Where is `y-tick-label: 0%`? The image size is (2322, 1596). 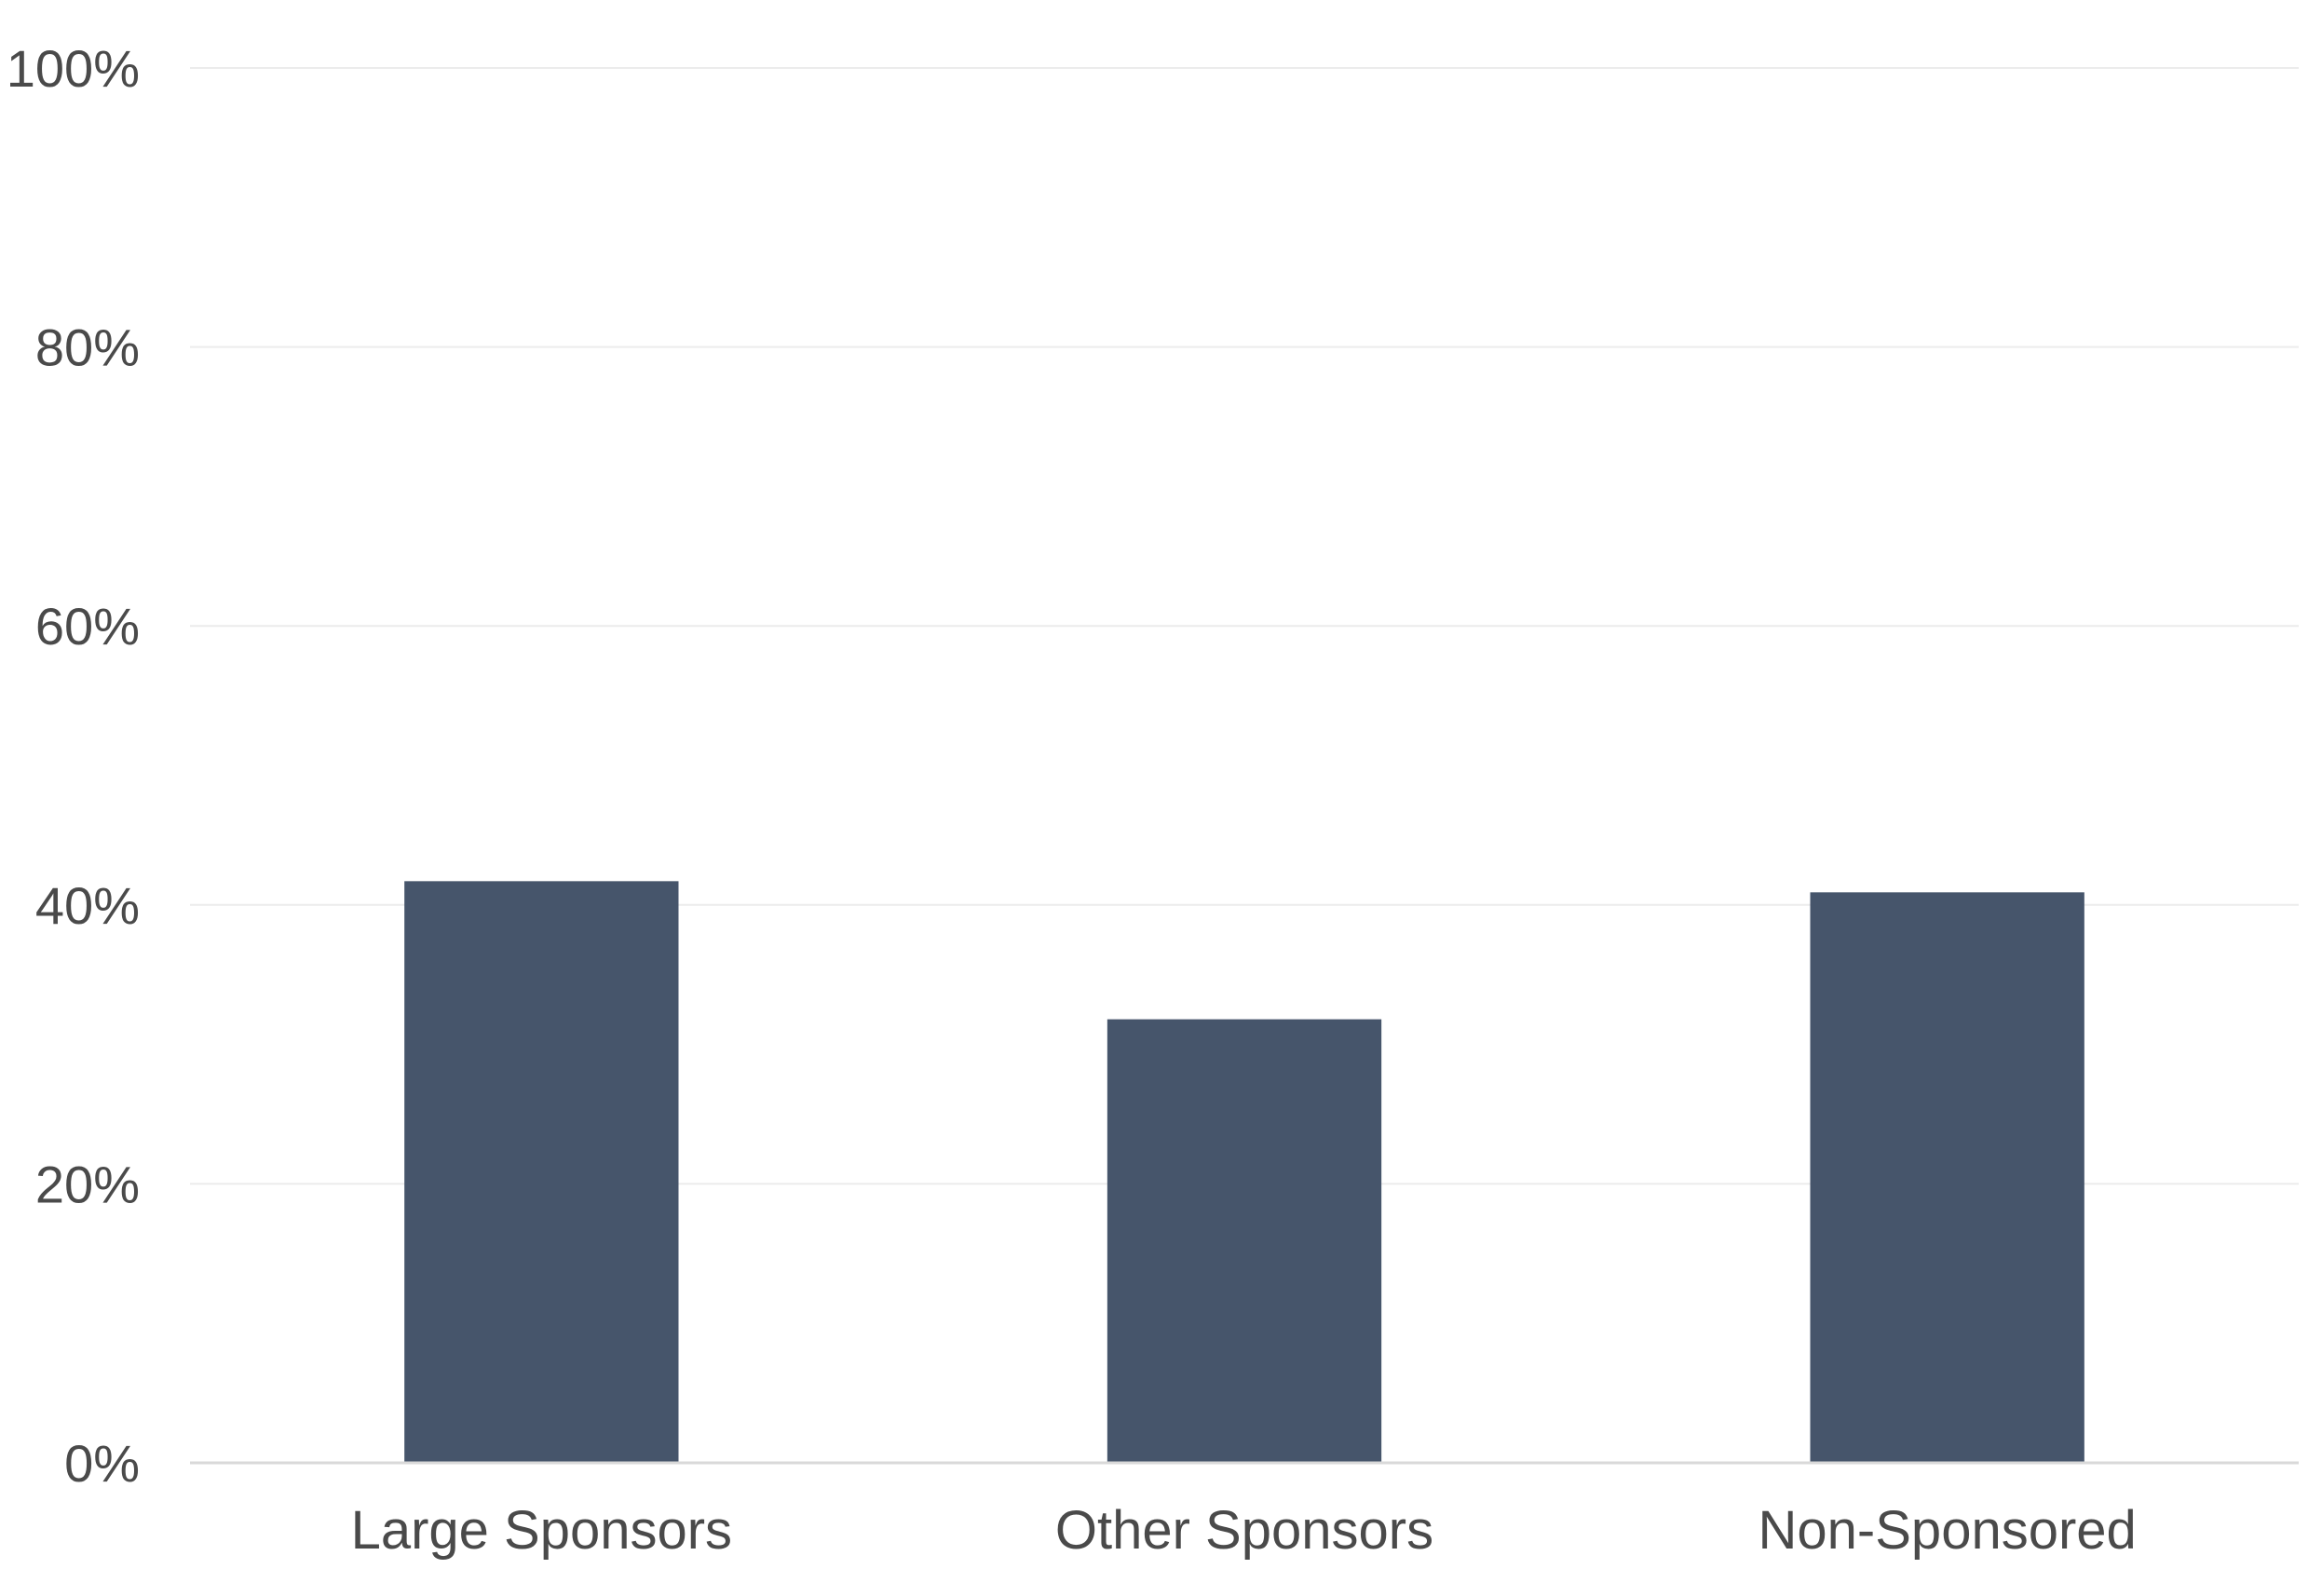 y-tick-label: 0% is located at coordinates (102, 1463).